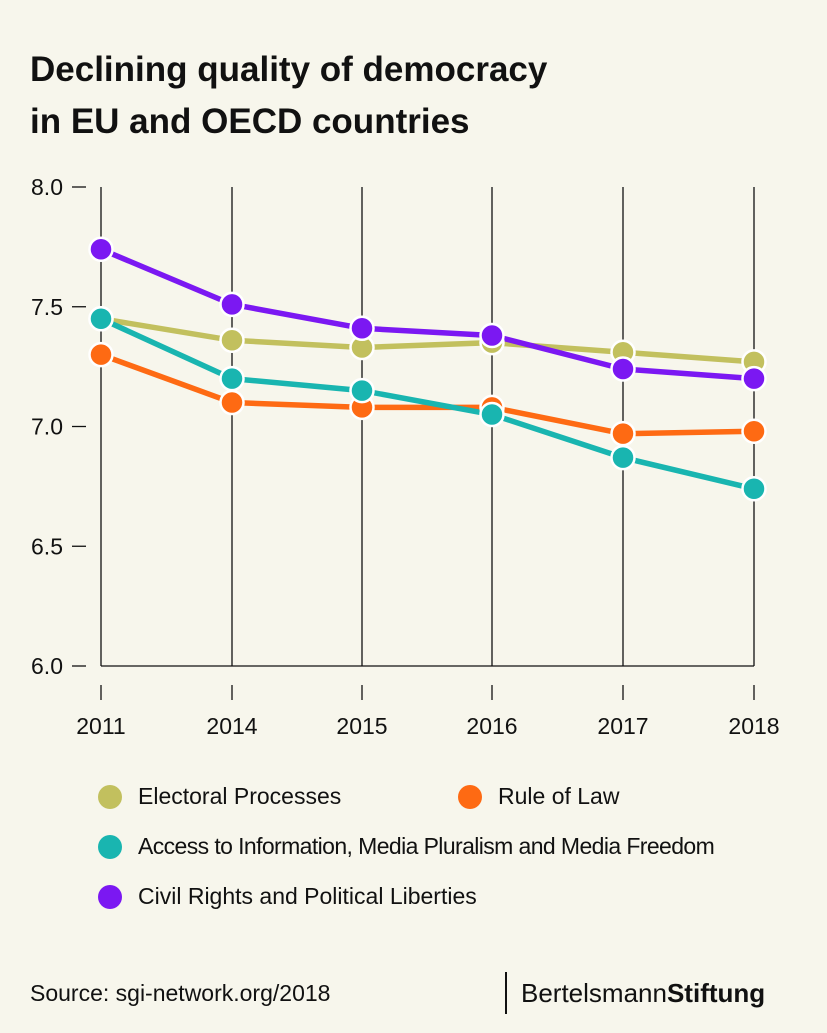 The image size is (827, 1033). I want to click on y-tick-label-7.5: 7.5, so click(47, 307).